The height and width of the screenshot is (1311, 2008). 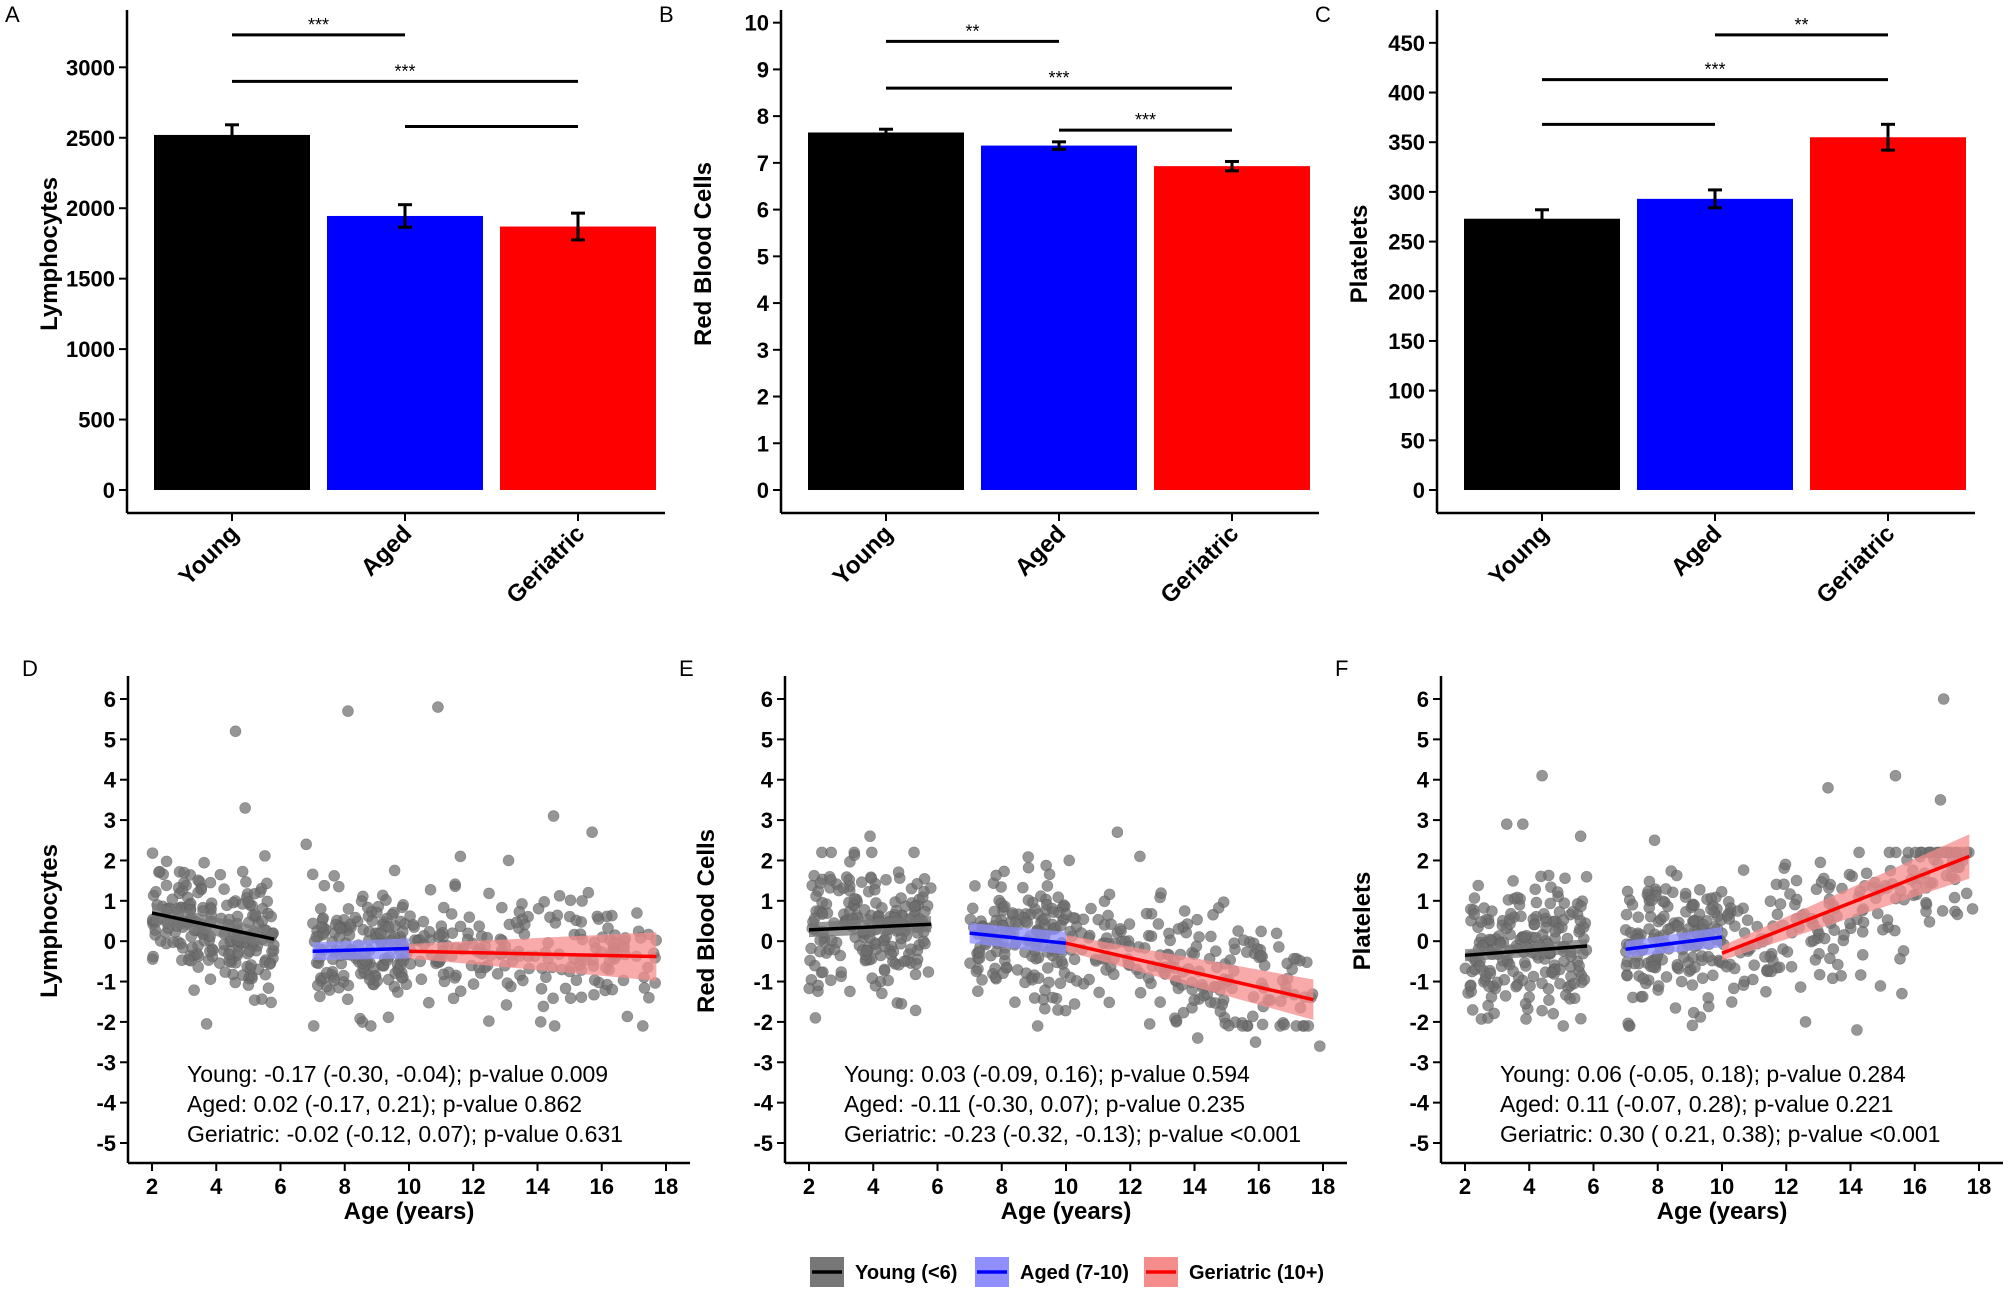 I want to click on stats-line: Aged: -0.11 (-0.30, 0.07); p-value 0.235, so click(x=1044, y=1104).